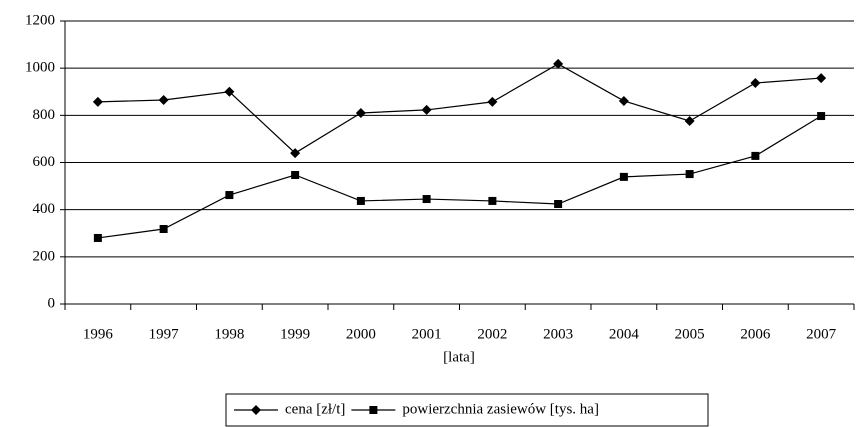 The width and height of the screenshot is (856, 427). I want to click on x-tick-label: 2002, so click(492, 334).